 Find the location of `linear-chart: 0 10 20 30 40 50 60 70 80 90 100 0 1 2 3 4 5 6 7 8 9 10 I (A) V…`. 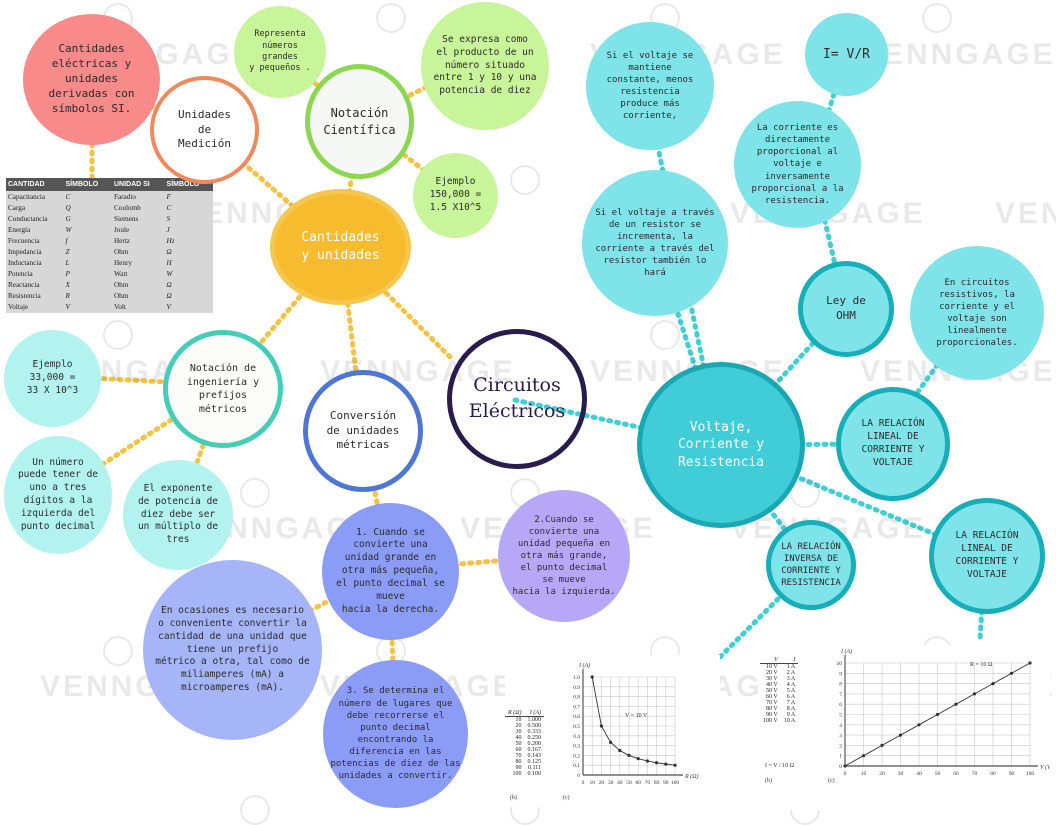

linear-chart: 0 10 20 30 40 50 60 70 80 90 100 0 1 2 3 4 5 6 7 8 9 10 I (A) V… is located at coordinates (944, 712).